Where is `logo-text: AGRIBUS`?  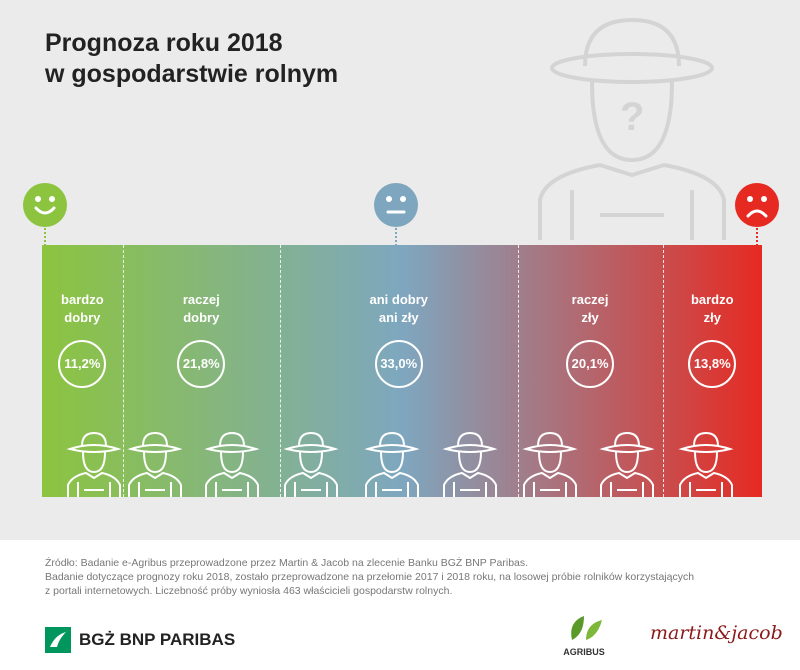
logo-text: AGRIBUS is located at coordinates (584, 652).